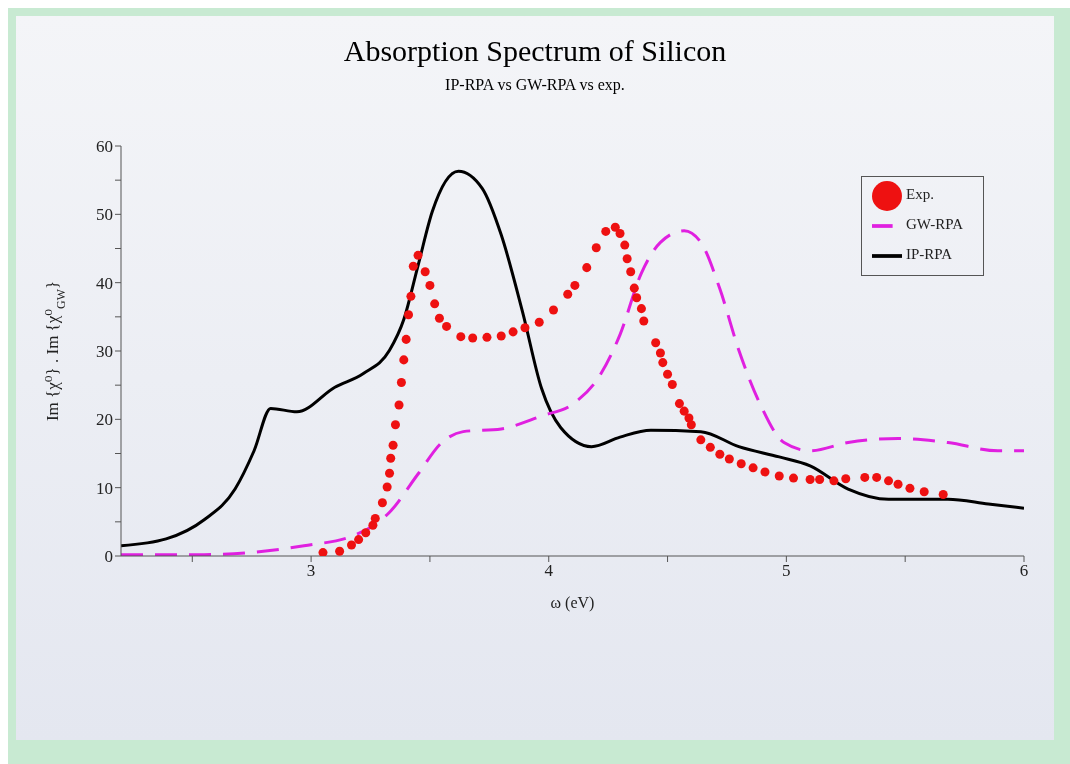 The height and width of the screenshot is (764, 1070). Describe the element at coordinates (108, 557) in the screenshot. I see `y-tick-label: 0` at that location.